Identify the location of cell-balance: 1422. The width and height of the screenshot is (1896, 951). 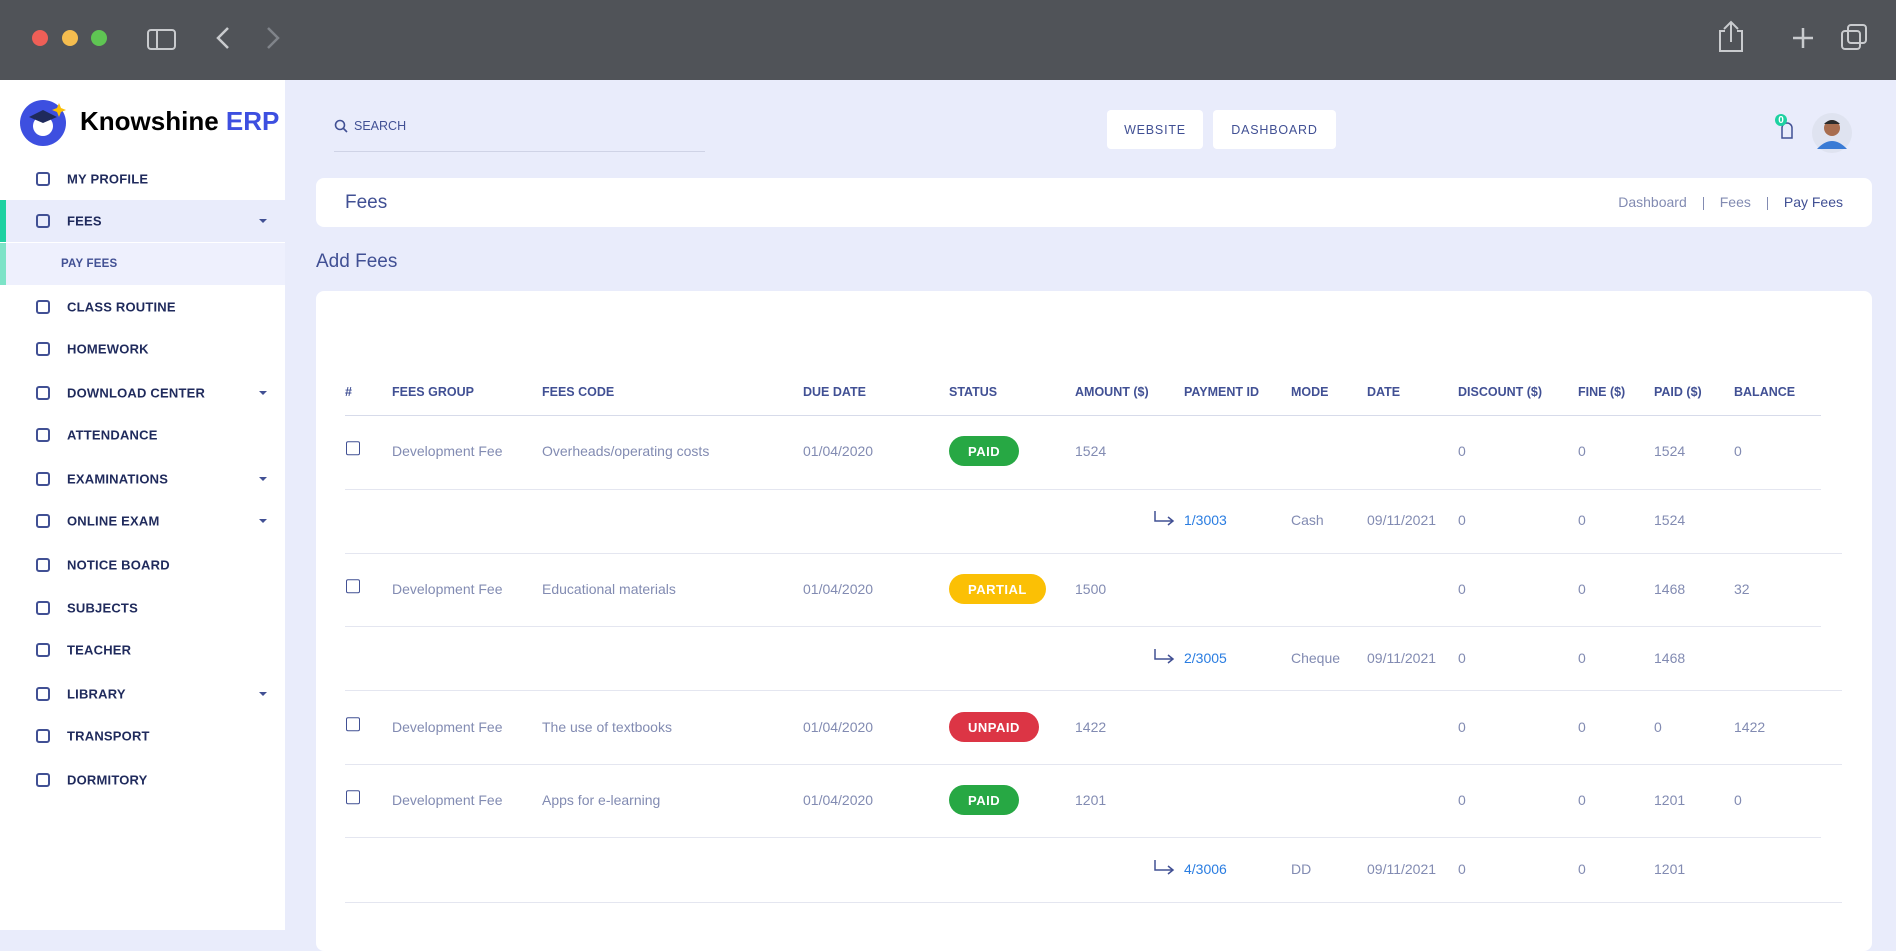
(1750, 727).